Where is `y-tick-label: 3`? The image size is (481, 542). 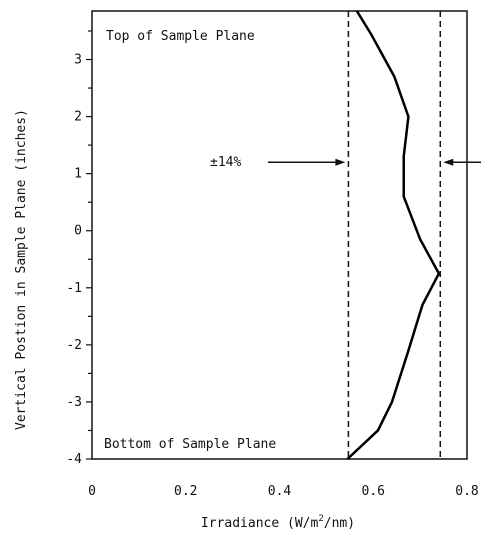 y-tick-label: 3 is located at coordinates (78, 60).